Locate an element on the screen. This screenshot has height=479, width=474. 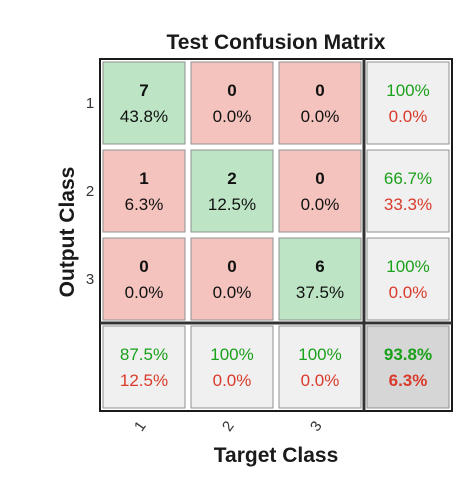
chart-title: Test Confusion Matrix is located at coordinates (276, 42).